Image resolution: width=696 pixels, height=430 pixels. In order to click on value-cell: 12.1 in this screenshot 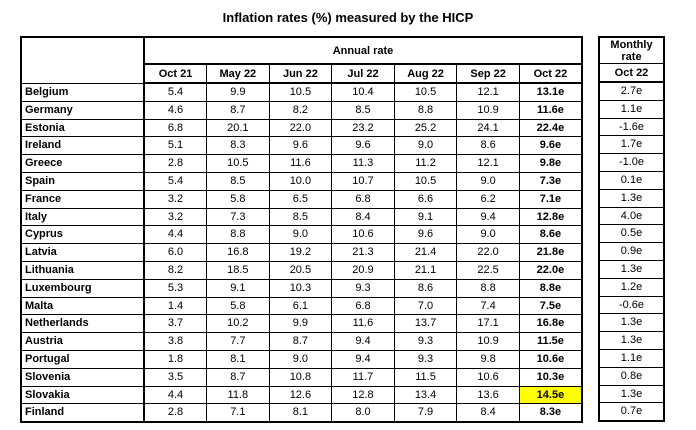, I will do `click(488, 163)`.